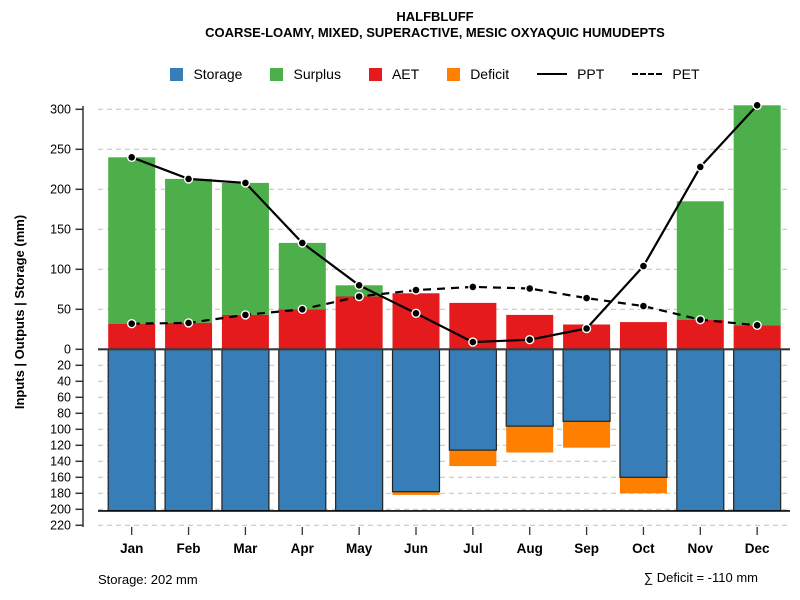 The width and height of the screenshot is (800, 600). I want to click on y-tick-label: 160, so click(60, 478).